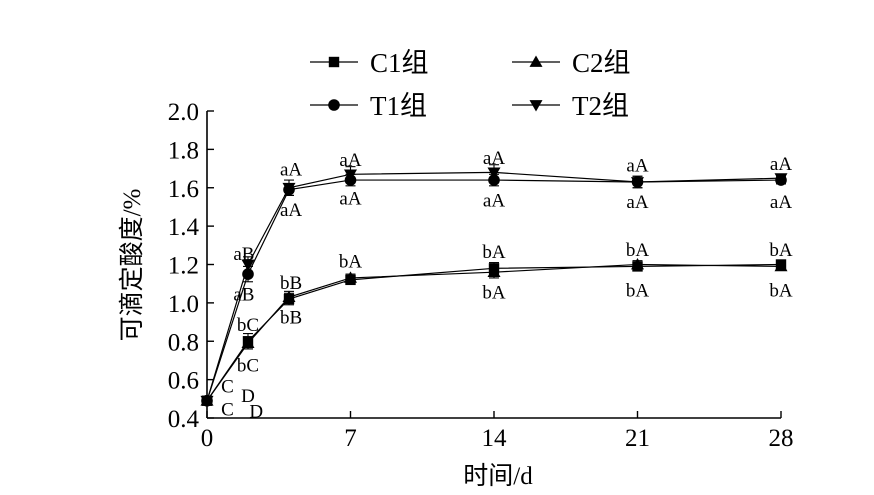 This screenshot has width=874, height=495. What do you see at coordinates (398, 106) in the screenshot?
I see `legend-label-3: T1组` at bounding box center [398, 106].